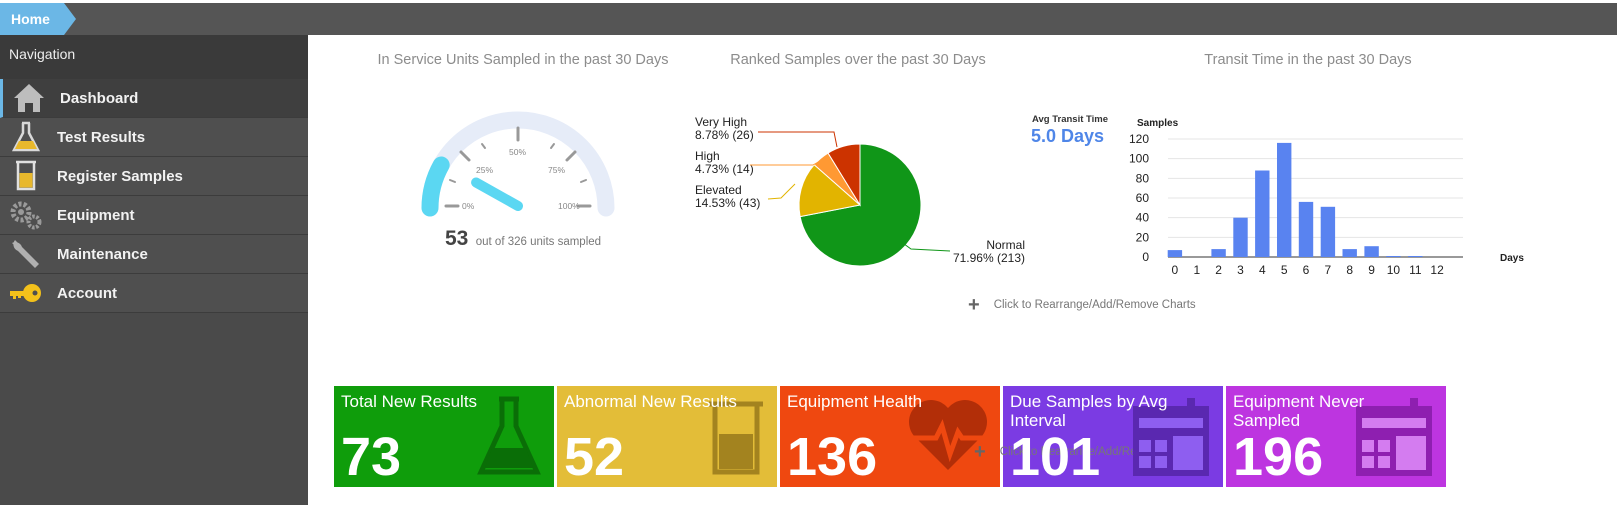 The height and width of the screenshot is (505, 1617). Describe the element at coordinates (718, 190) in the screenshot. I see `pie-legend-elevated-name: Elevated` at that location.